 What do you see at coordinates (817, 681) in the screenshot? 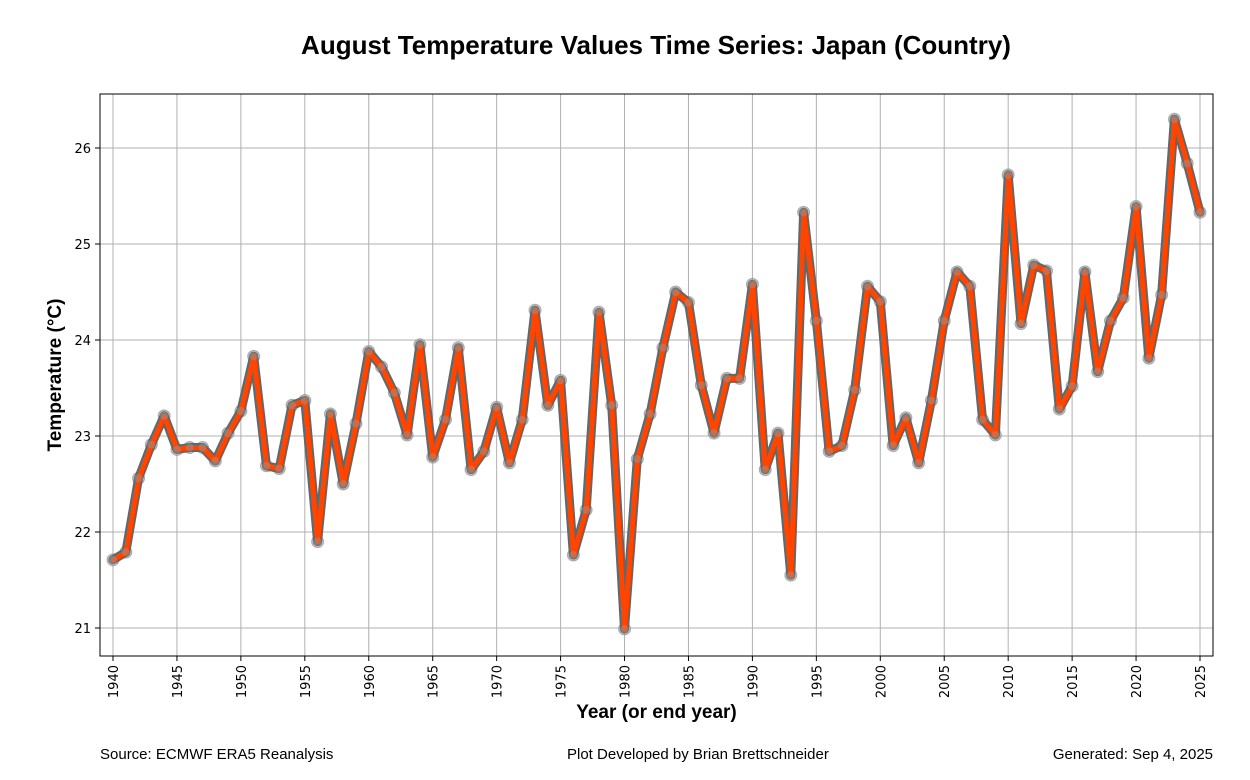
I see `x-tick-label: 1995` at bounding box center [817, 681].